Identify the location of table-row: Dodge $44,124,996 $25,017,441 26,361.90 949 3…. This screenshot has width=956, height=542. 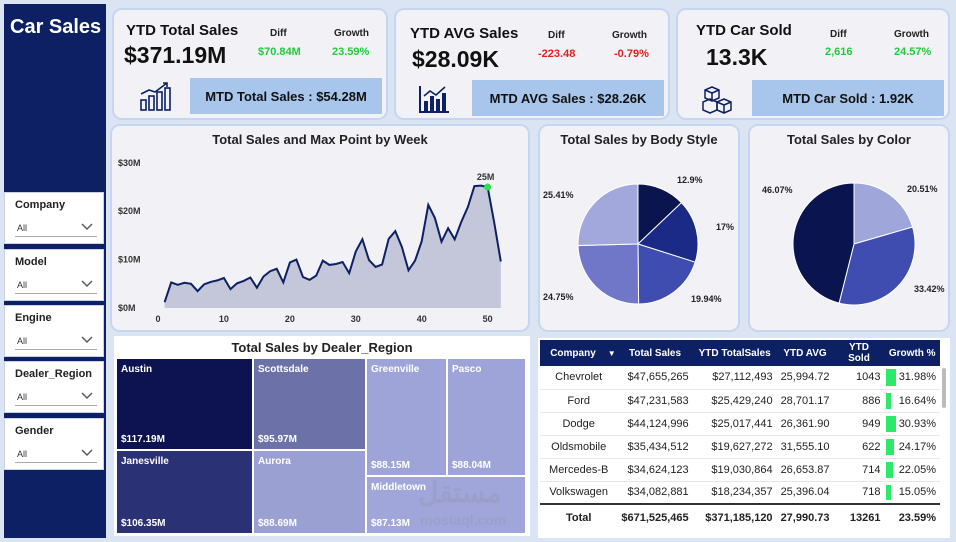
(740, 424).